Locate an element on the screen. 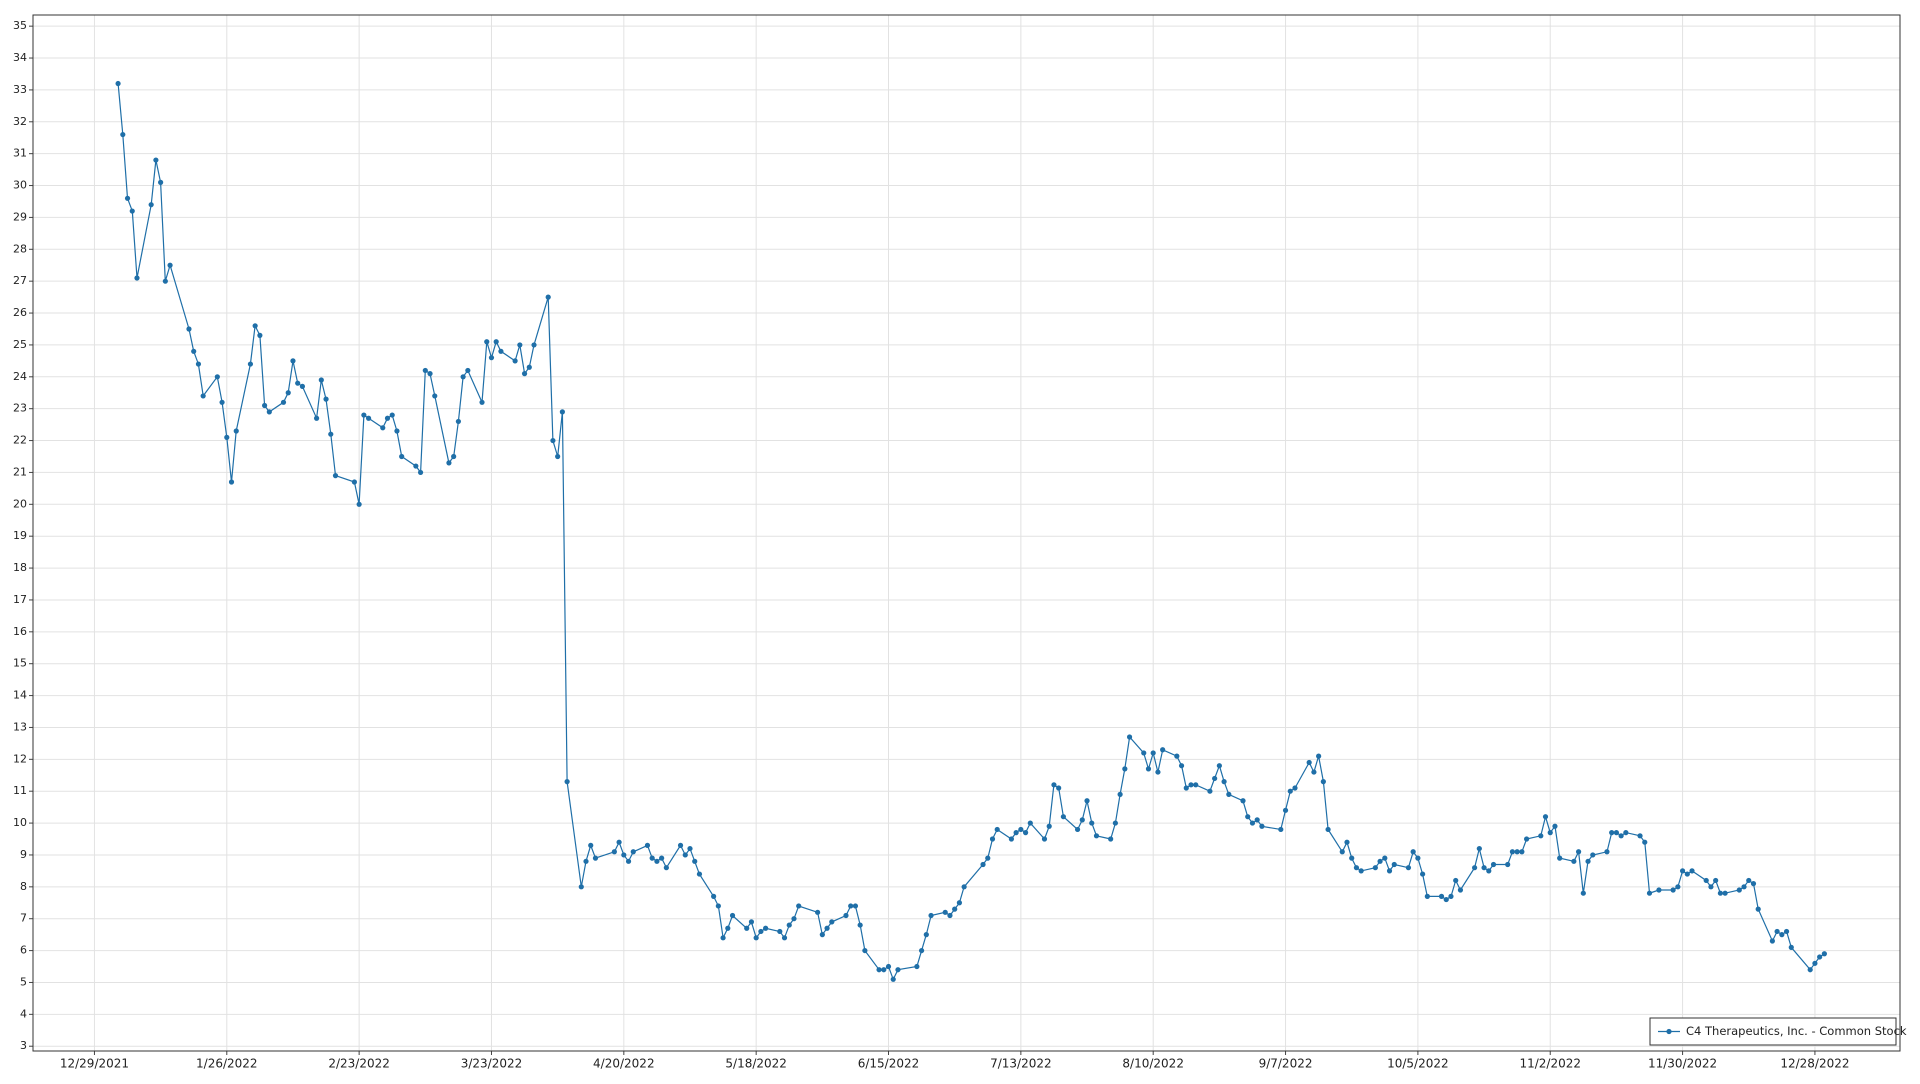  y-tick-label: 6 is located at coordinates (23, 950).